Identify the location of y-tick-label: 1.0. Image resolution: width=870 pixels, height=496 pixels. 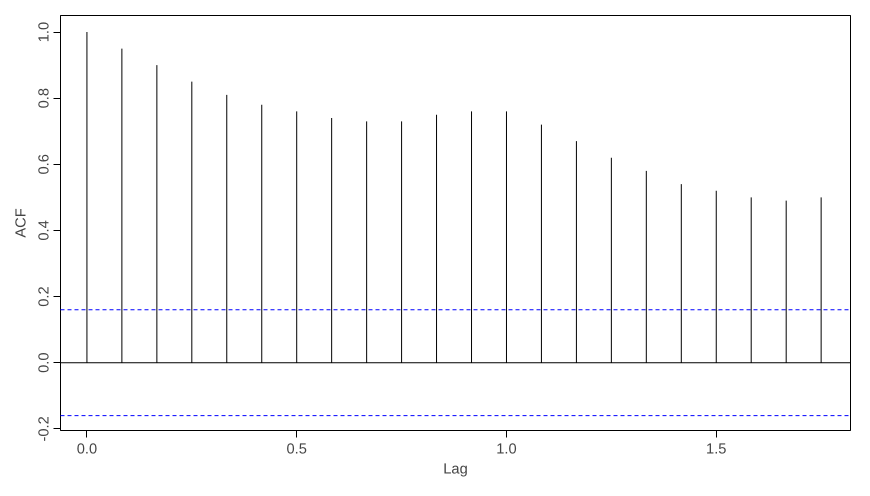
(44, 32).